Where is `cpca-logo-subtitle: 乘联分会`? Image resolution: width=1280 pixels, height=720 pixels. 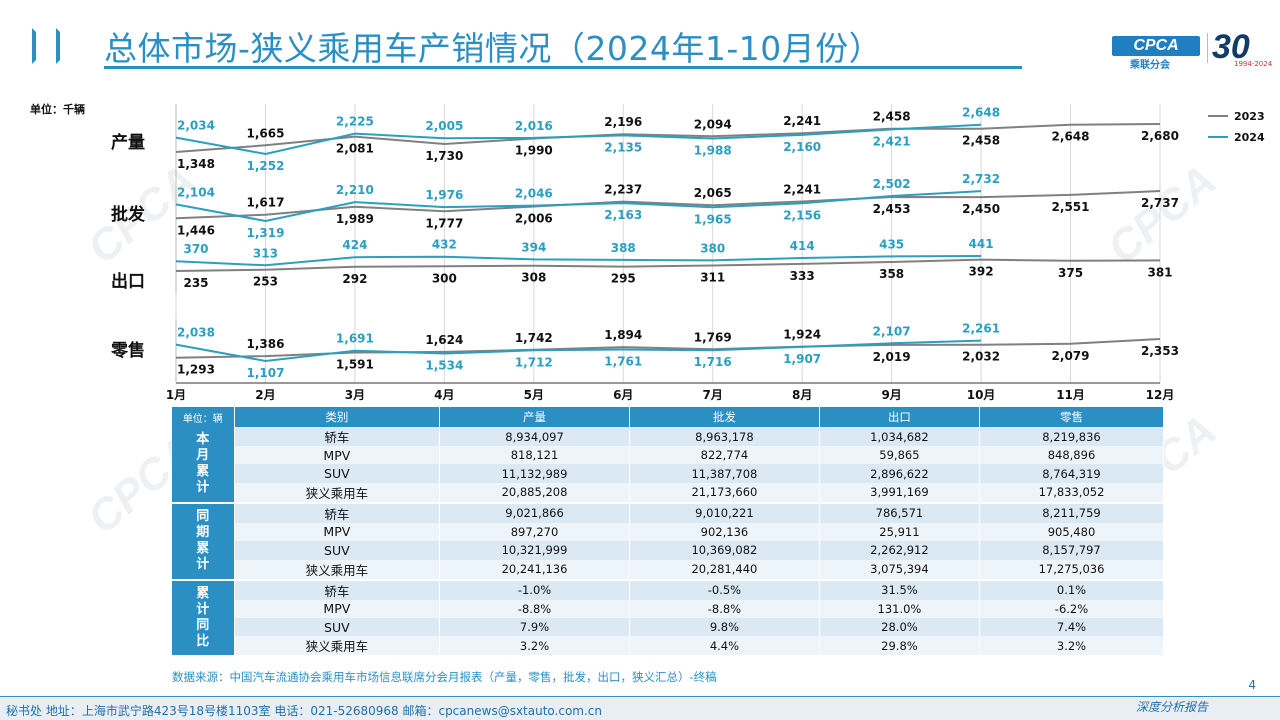 cpca-logo-subtitle: 乘联分会 is located at coordinates (1150, 65).